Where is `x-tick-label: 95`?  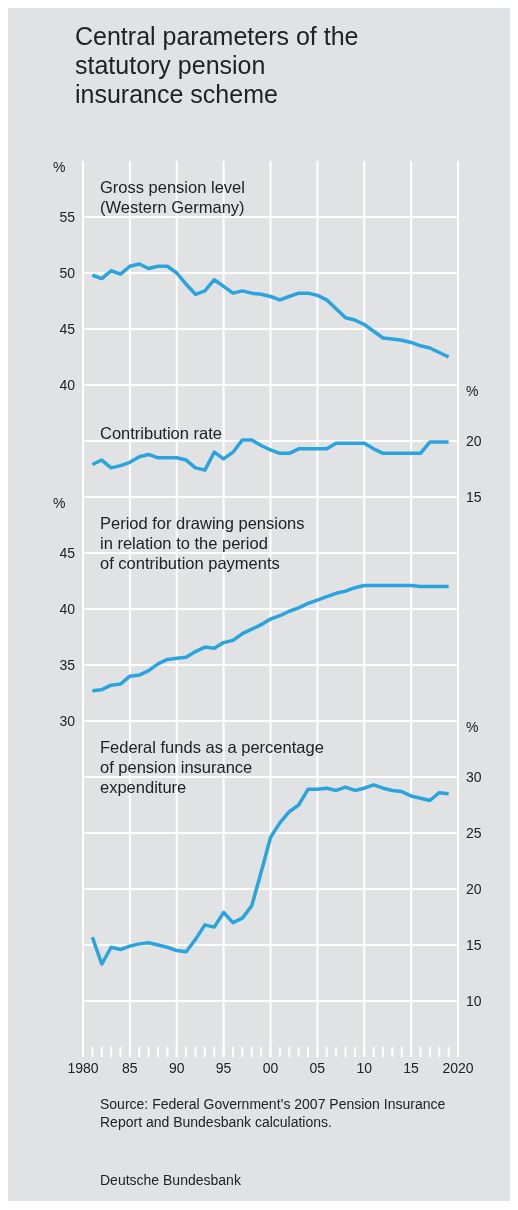 x-tick-label: 95 is located at coordinates (223, 1067).